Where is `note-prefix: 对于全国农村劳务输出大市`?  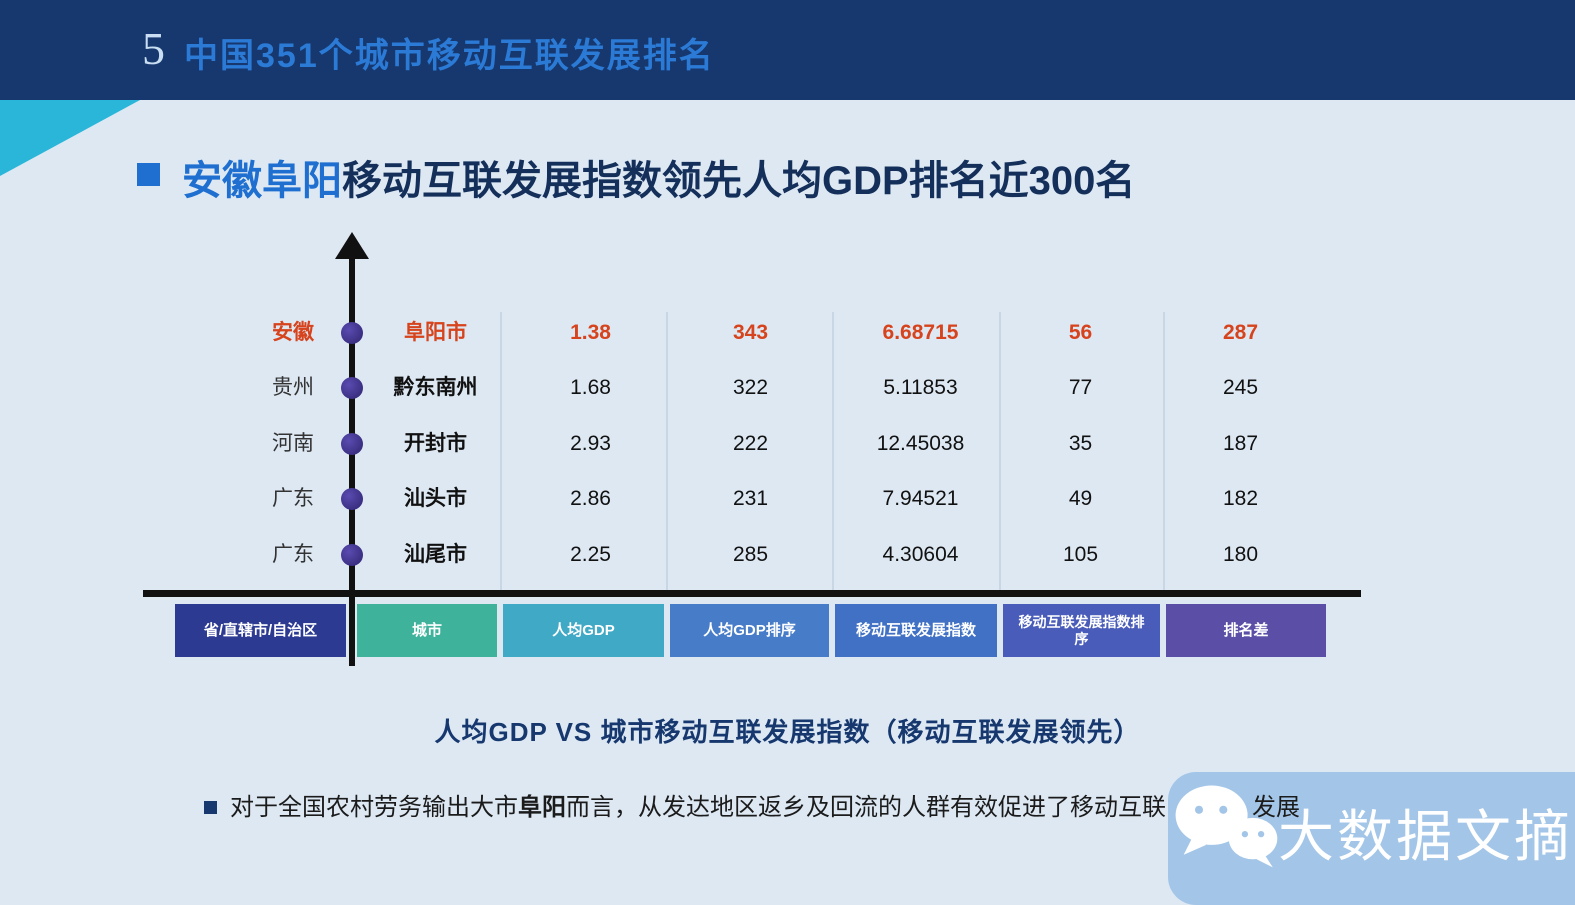
note-prefix: 对于全国农村劳务输出大市 is located at coordinates (374, 807).